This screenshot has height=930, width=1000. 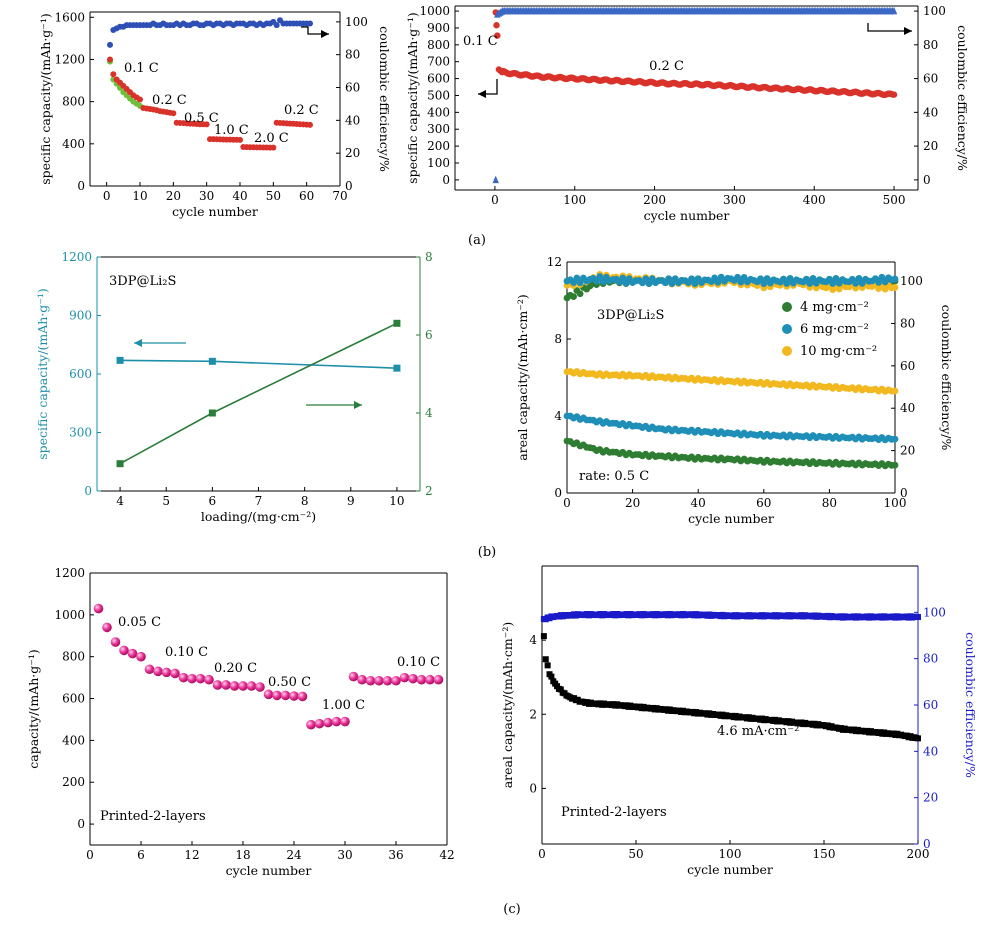 What do you see at coordinates (259, 501) in the screenshot?
I see `x-tick-label: 7` at bounding box center [259, 501].